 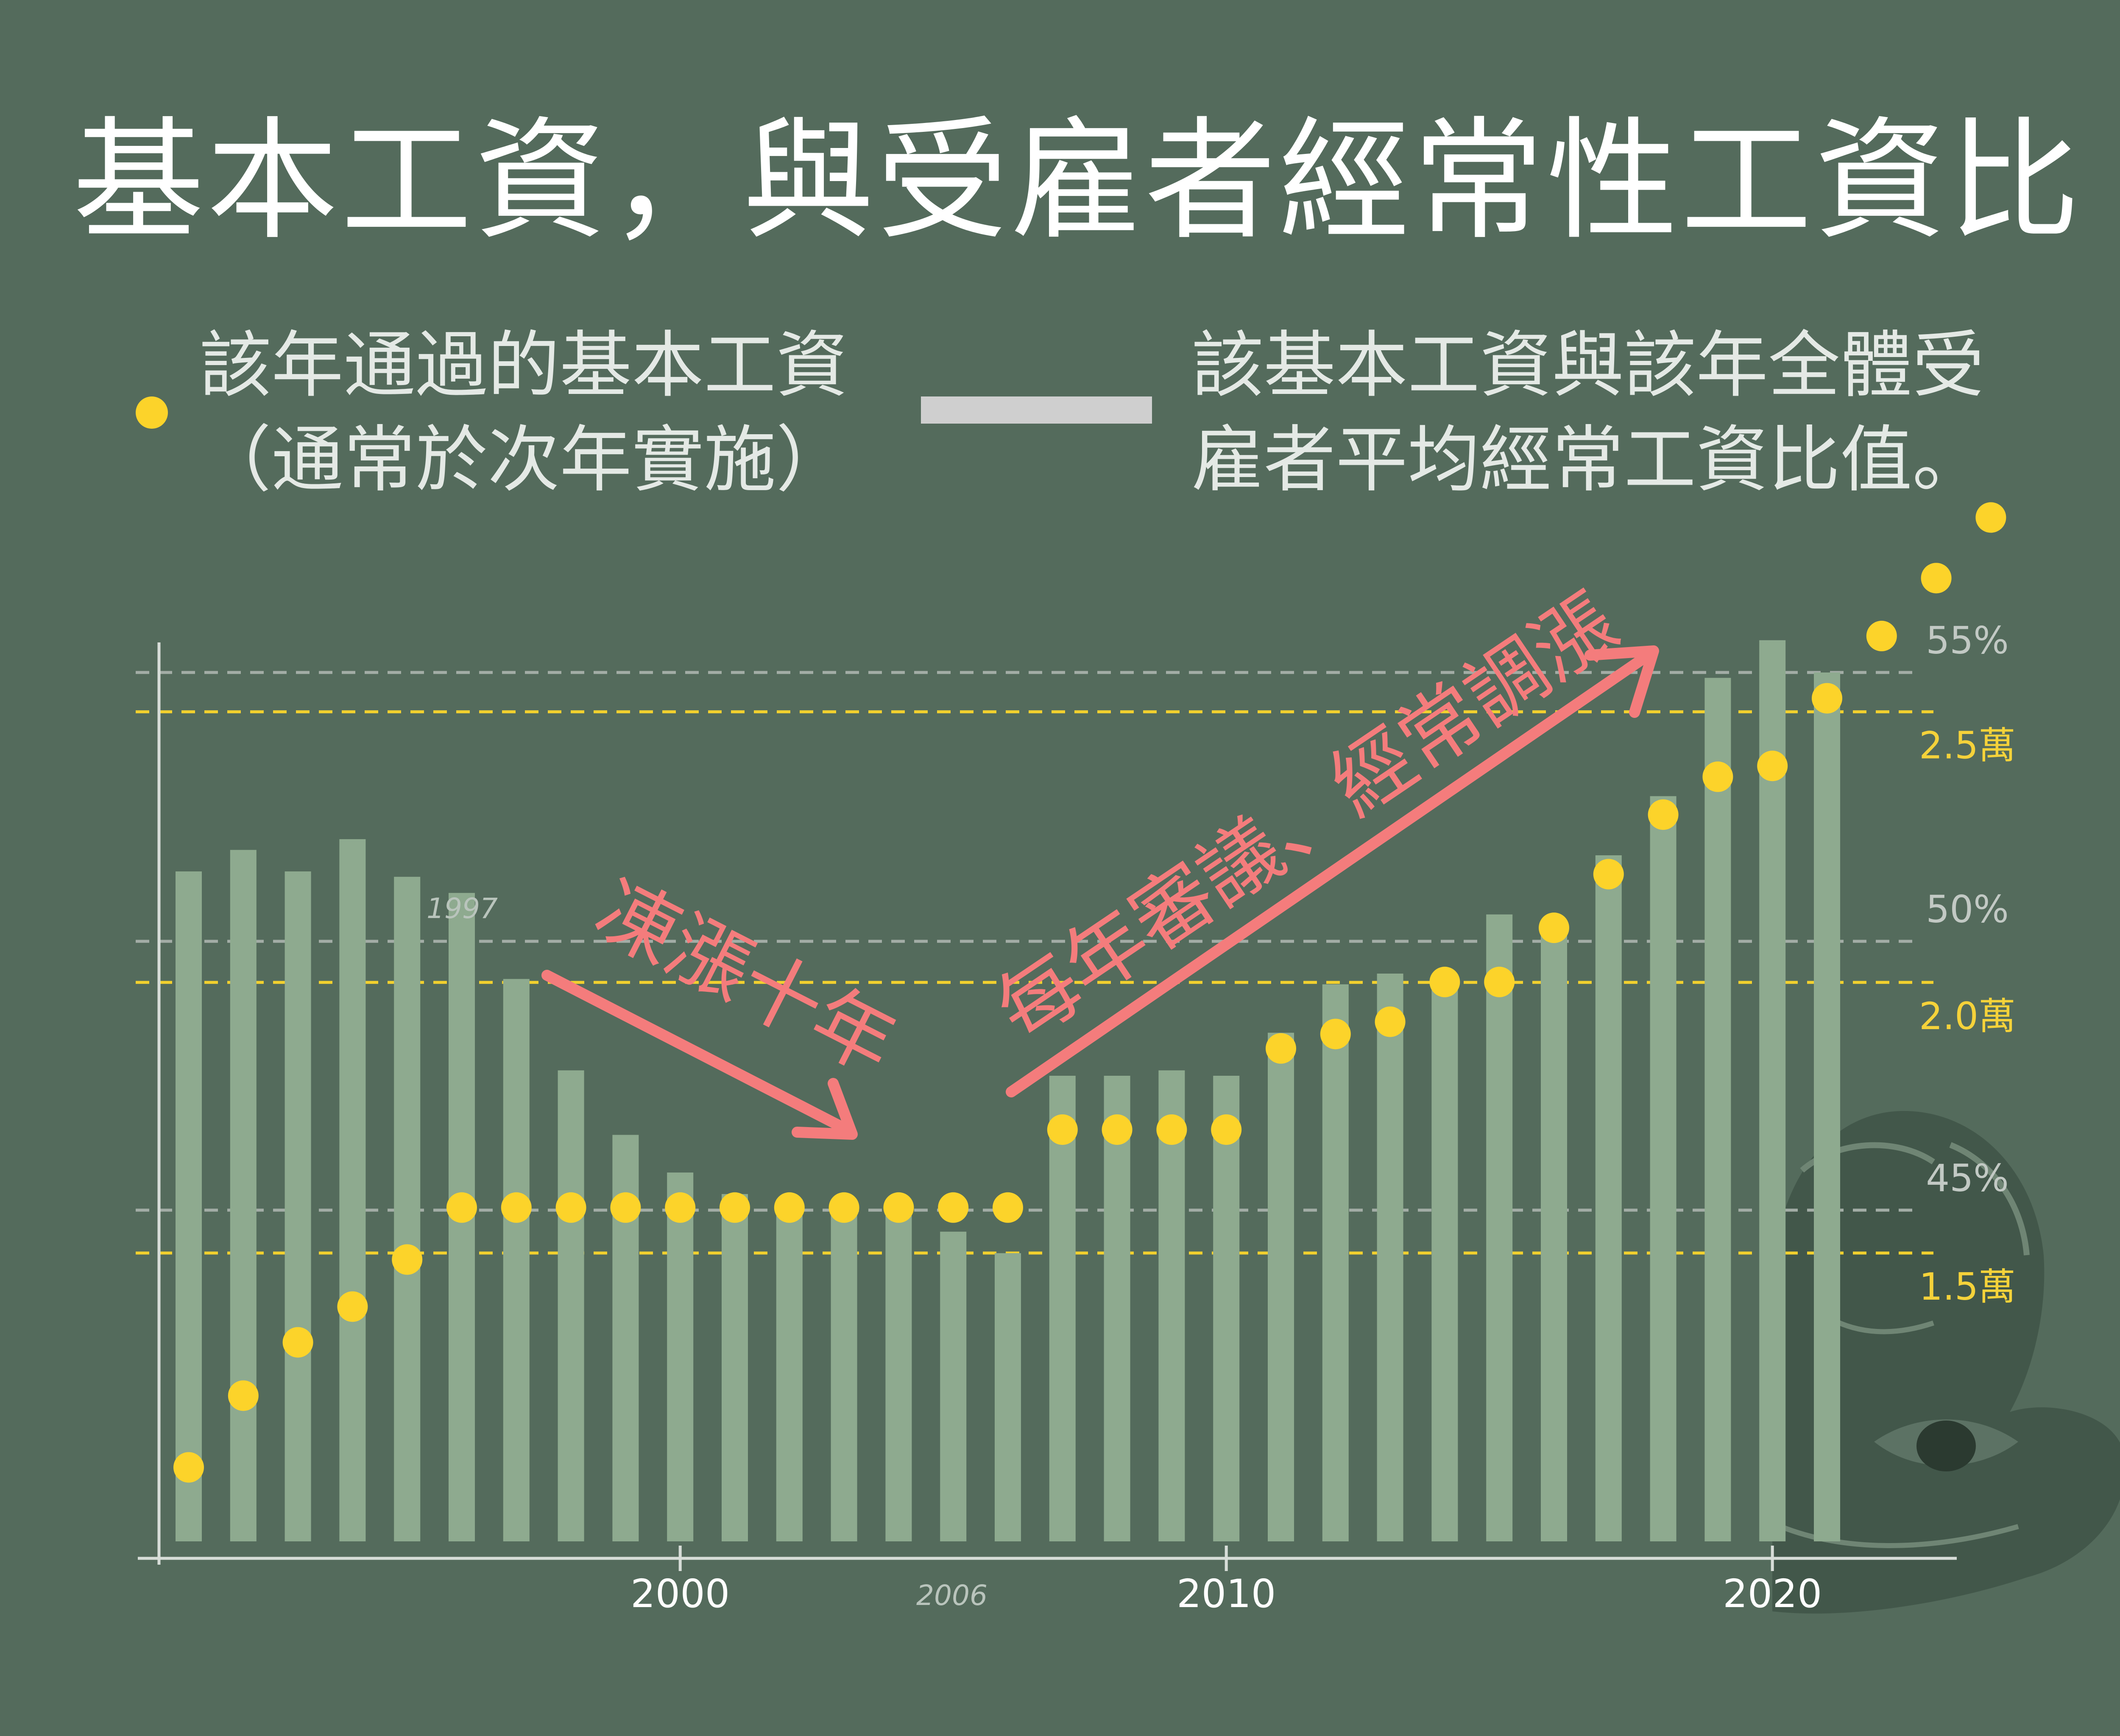 I want to click on x-minor-tick-label: 2006, so click(x=952, y=1595).